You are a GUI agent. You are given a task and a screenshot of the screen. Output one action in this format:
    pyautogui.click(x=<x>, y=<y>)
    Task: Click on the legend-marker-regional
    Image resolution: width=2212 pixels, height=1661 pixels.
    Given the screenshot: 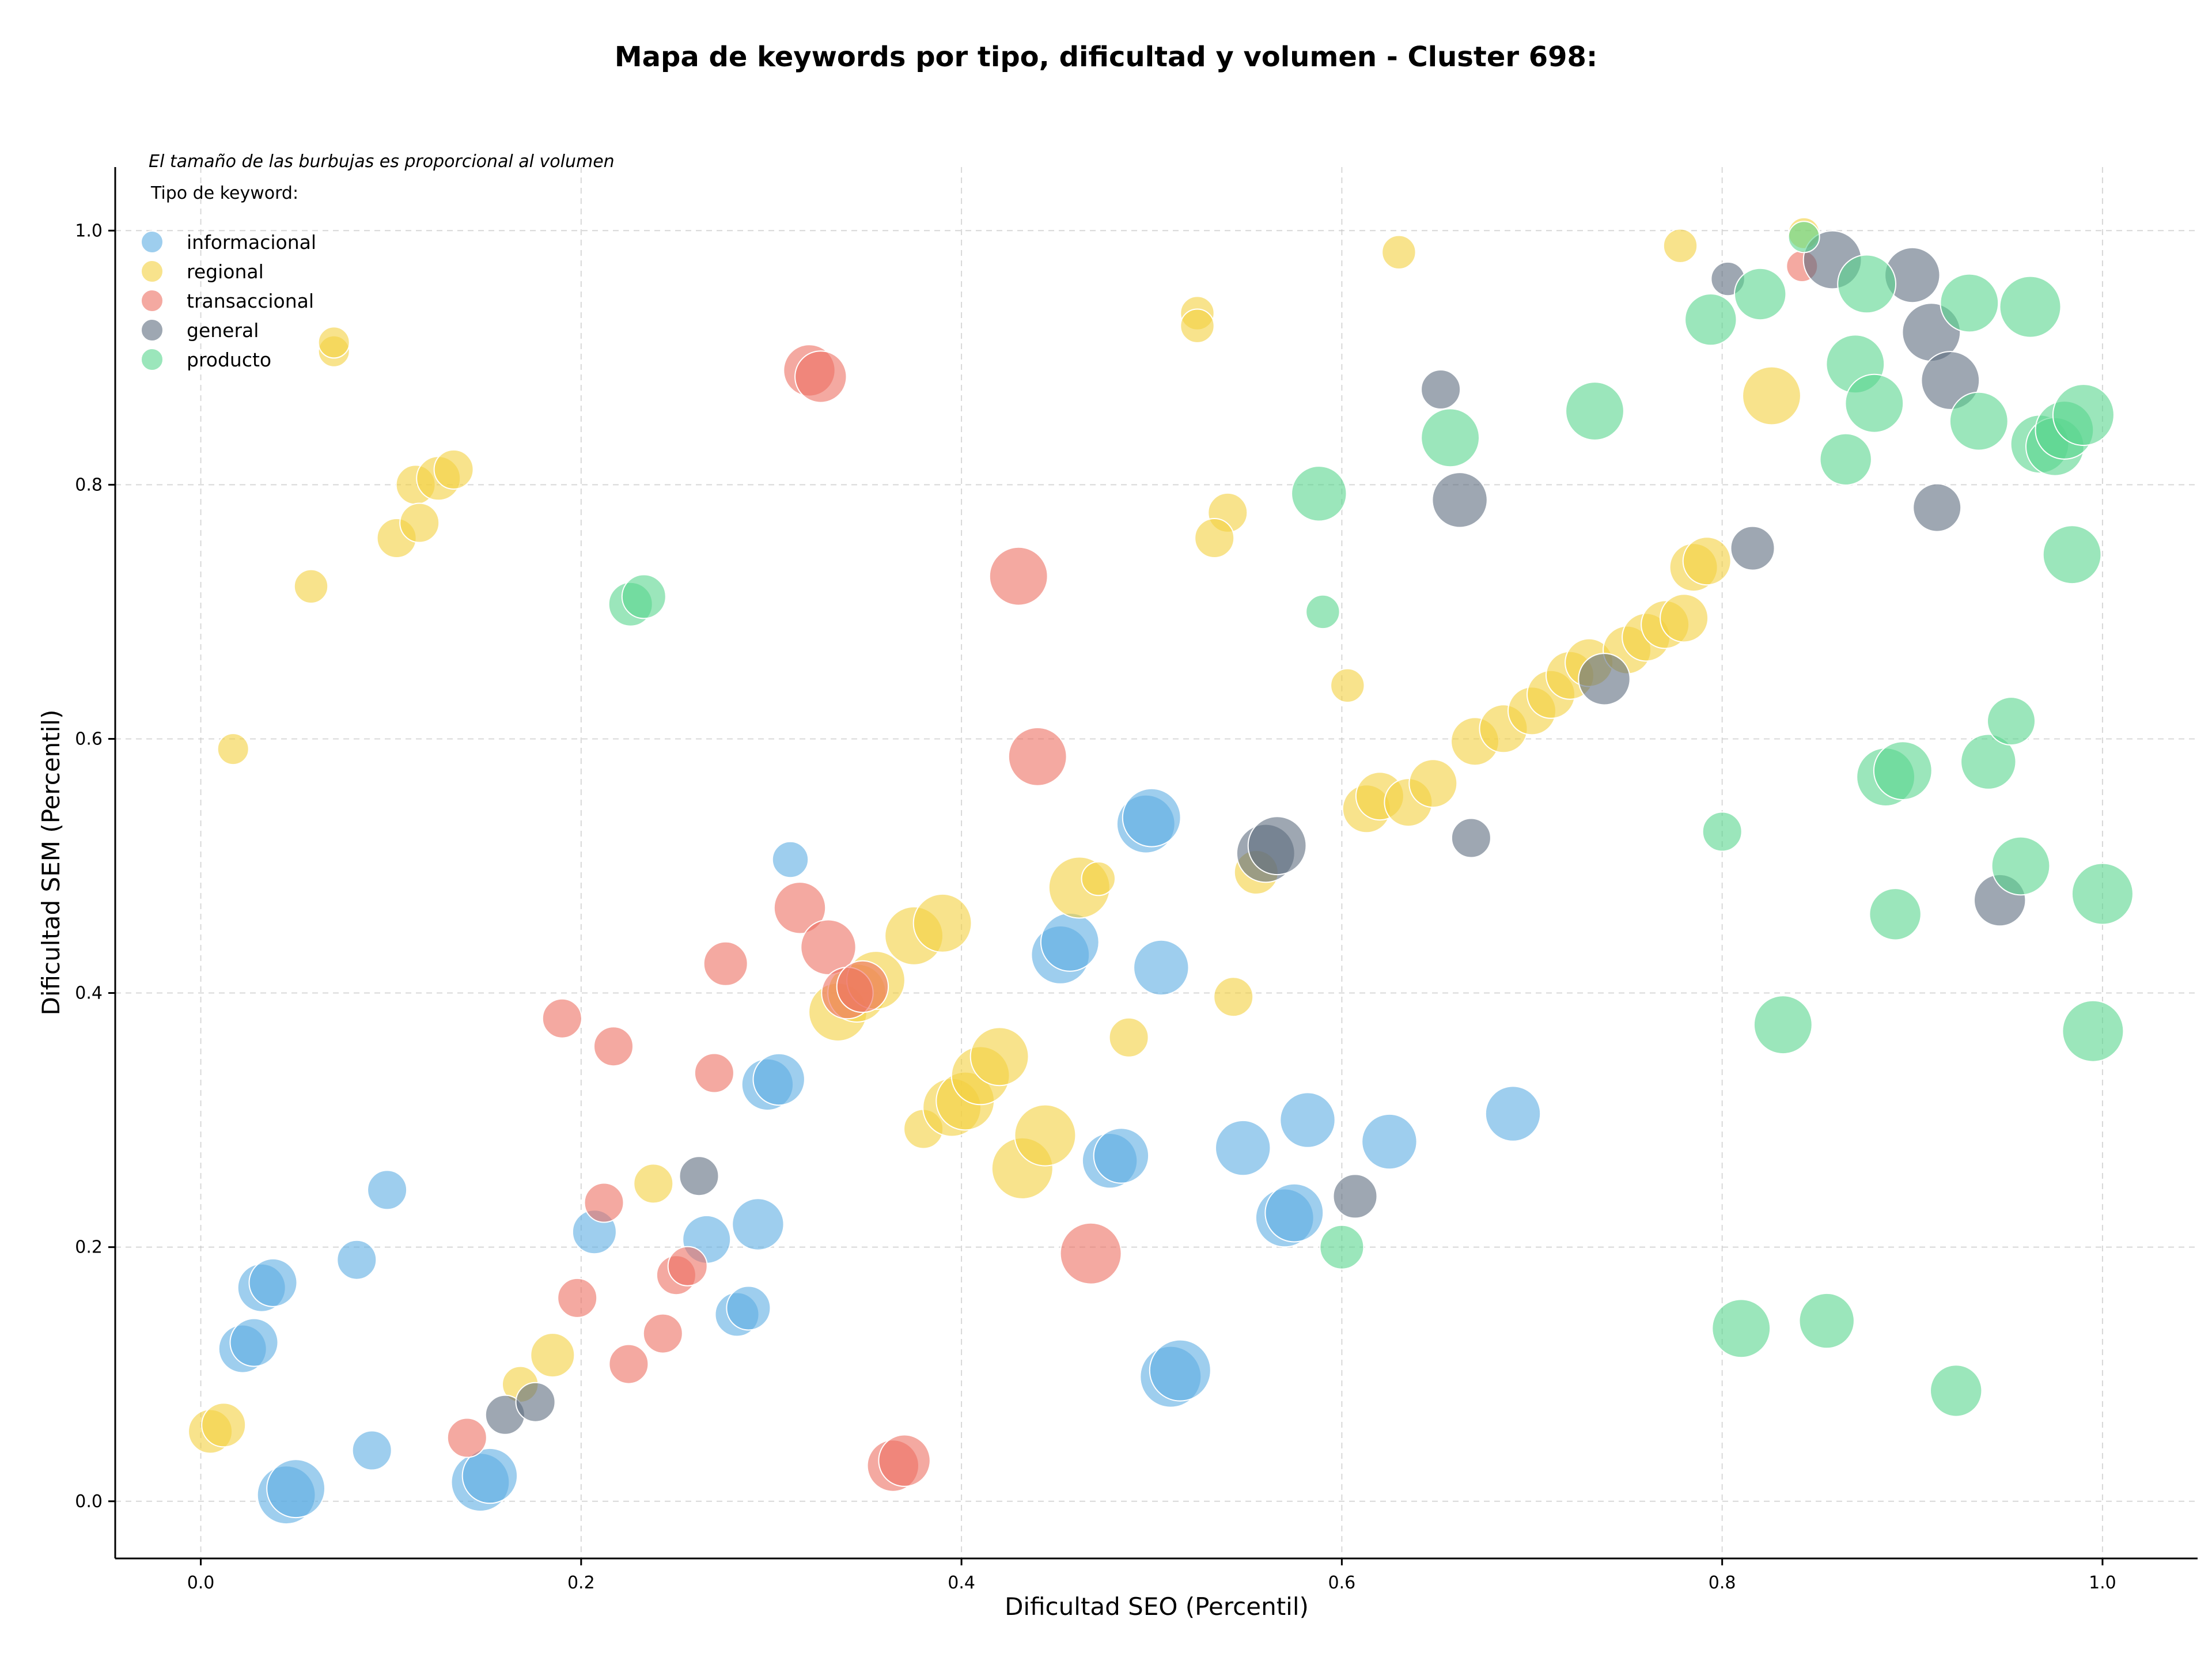 What is the action you would take?
    pyautogui.click(x=152, y=271)
    